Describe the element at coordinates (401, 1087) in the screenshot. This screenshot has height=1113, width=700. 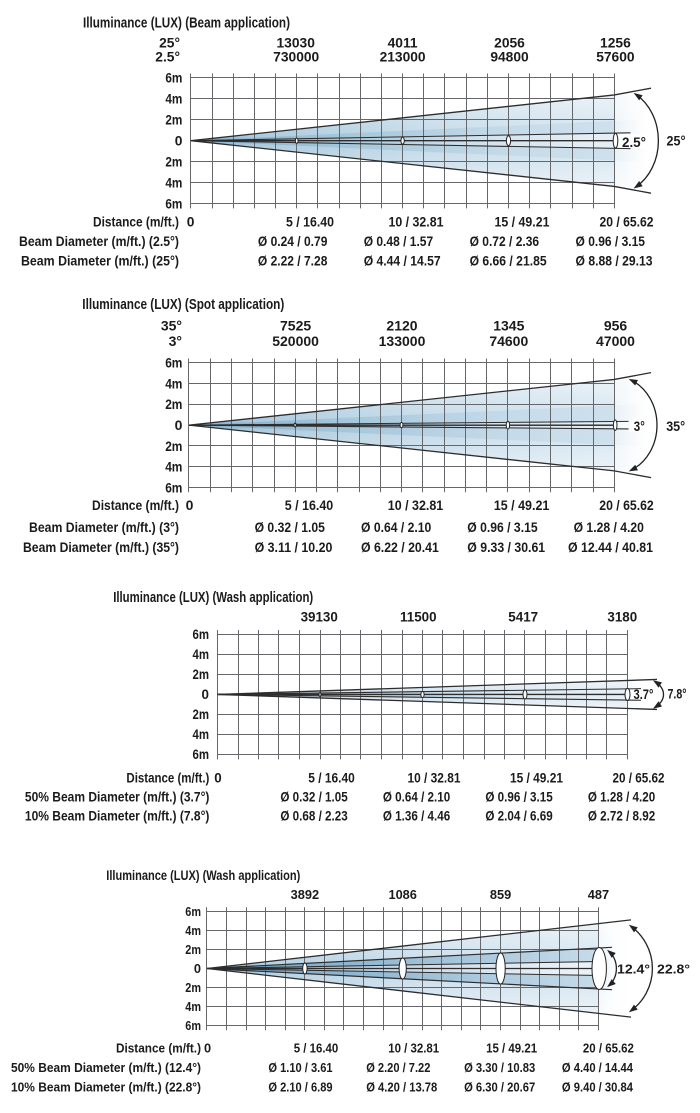
I see `svg-text: Ø 4.20 / 13.78` at that location.